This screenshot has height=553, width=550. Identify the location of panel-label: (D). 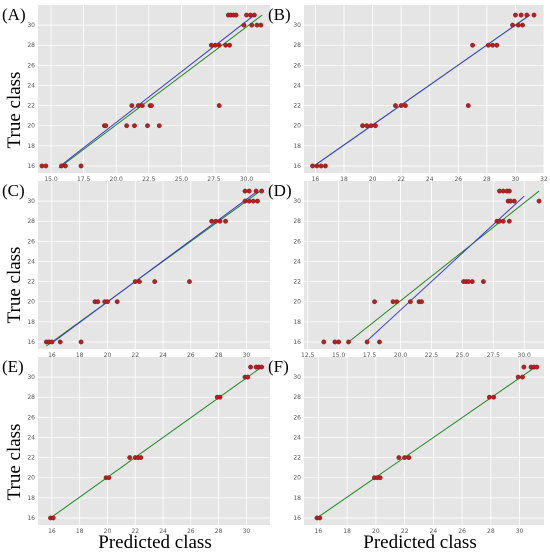
(280, 190).